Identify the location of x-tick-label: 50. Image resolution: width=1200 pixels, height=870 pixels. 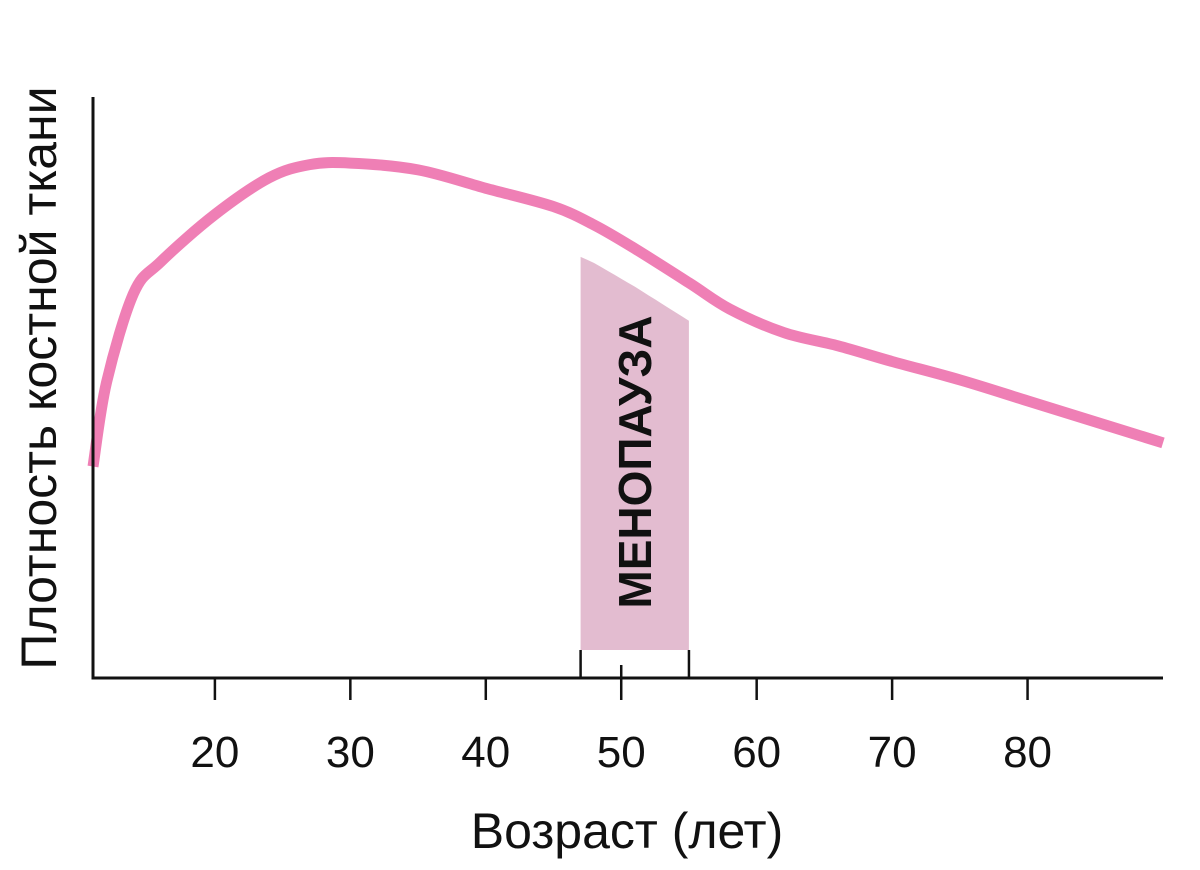
(621, 752).